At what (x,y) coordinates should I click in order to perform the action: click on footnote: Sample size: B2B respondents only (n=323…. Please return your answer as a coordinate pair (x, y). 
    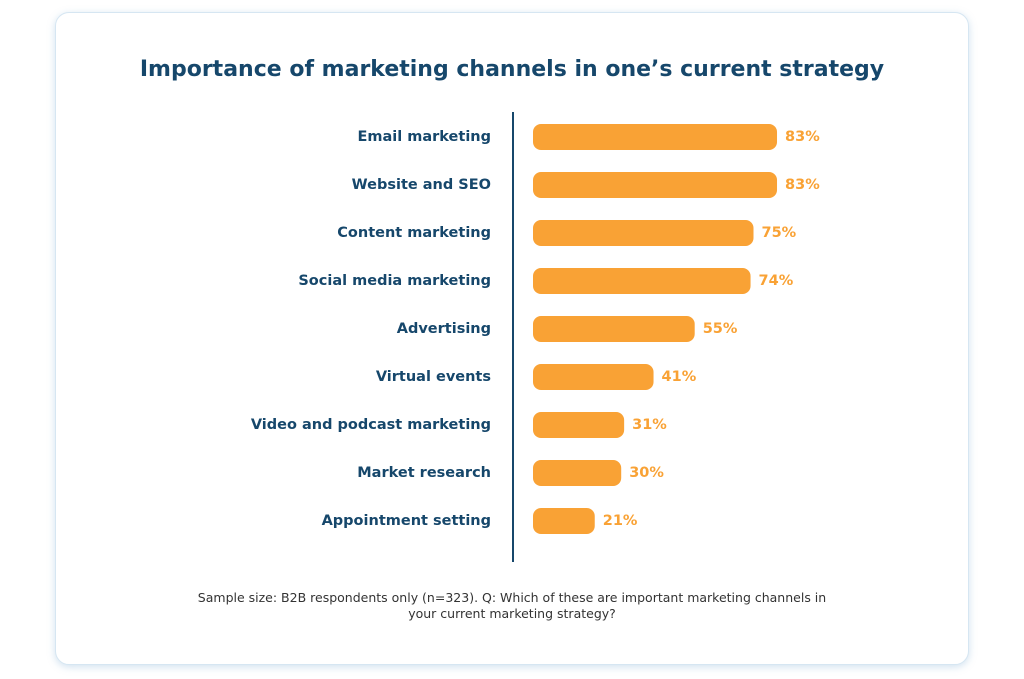
    Looking at the image, I should click on (512, 605).